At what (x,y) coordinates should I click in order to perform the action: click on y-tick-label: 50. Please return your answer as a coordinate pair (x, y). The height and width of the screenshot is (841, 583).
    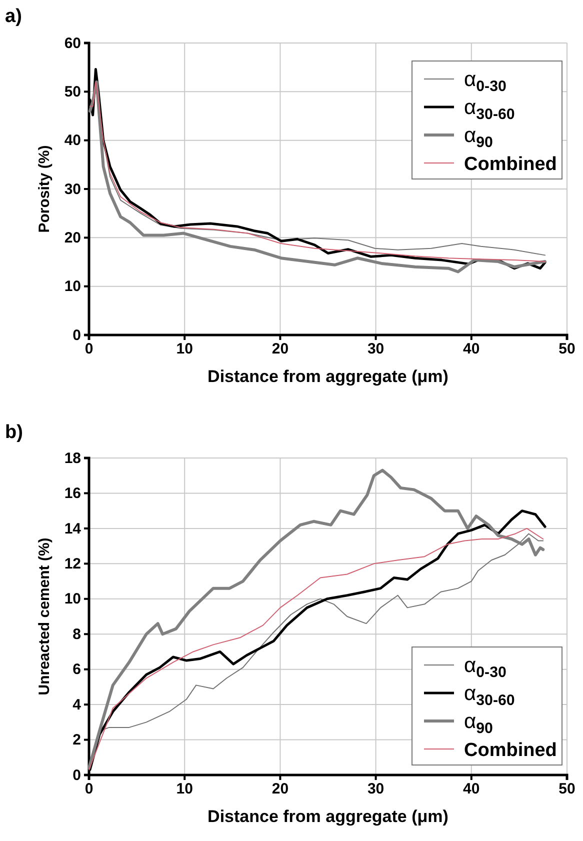
    Looking at the image, I should click on (72, 91).